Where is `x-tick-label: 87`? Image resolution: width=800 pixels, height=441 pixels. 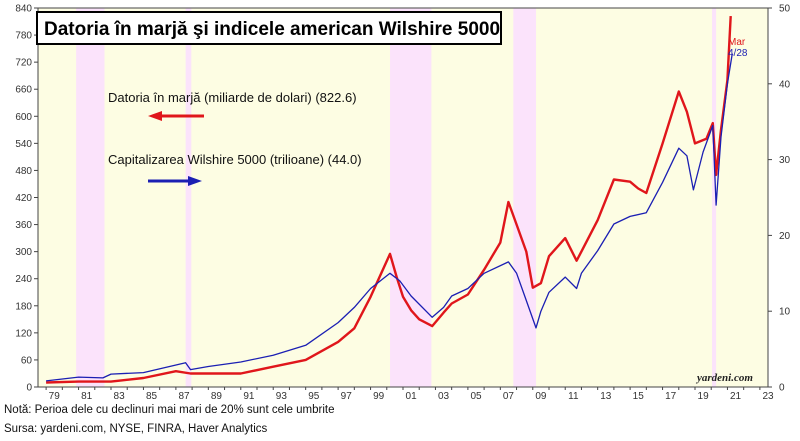 x-tick-label: 87 is located at coordinates (184, 396).